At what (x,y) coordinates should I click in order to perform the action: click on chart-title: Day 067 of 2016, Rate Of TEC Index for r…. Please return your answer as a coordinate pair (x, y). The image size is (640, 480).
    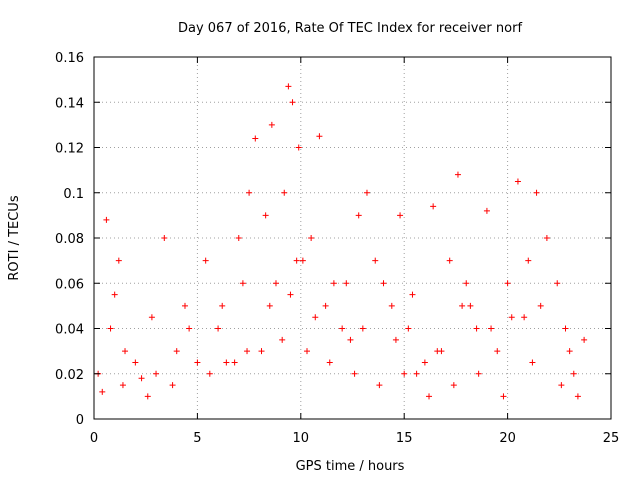
    Looking at the image, I should click on (350, 28).